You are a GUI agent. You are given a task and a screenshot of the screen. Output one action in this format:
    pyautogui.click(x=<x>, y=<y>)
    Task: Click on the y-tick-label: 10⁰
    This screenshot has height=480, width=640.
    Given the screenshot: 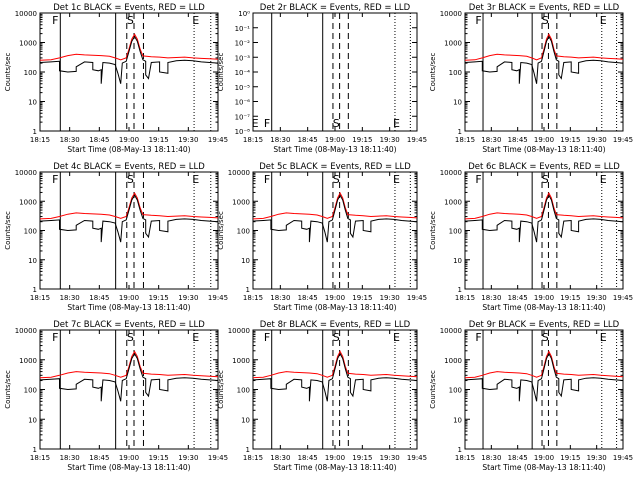 What is the action you would take?
    pyautogui.click(x=244, y=14)
    